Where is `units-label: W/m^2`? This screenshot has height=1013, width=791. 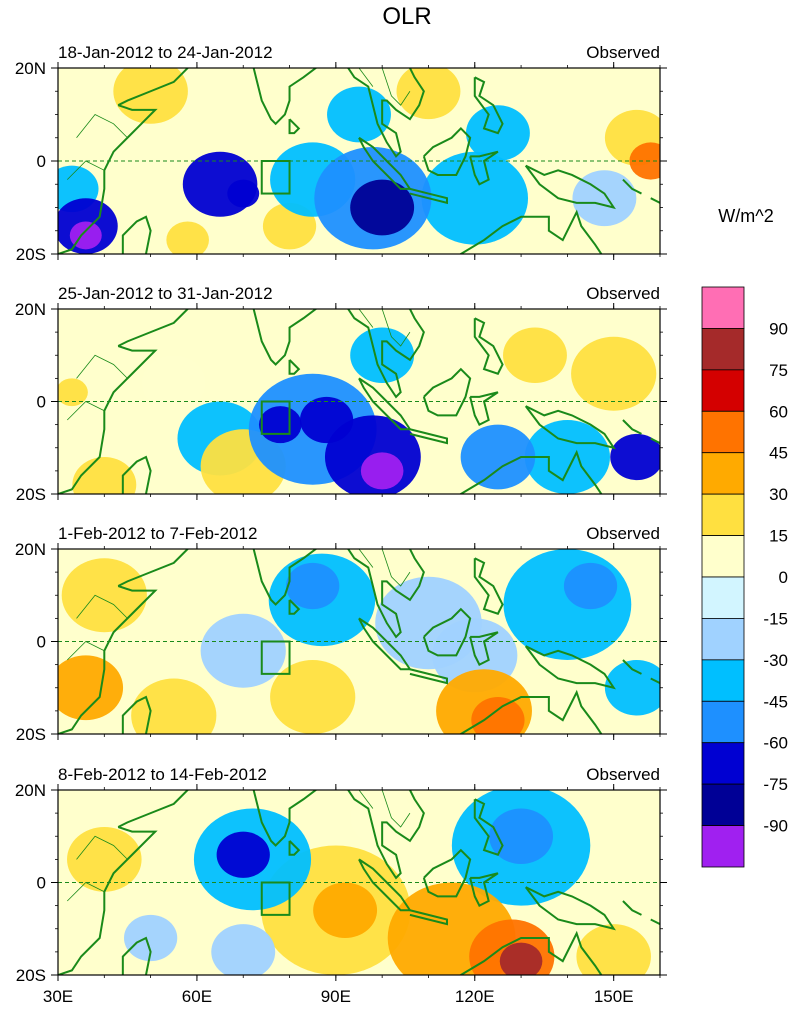 units-label: W/m^2 is located at coordinates (745, 216).